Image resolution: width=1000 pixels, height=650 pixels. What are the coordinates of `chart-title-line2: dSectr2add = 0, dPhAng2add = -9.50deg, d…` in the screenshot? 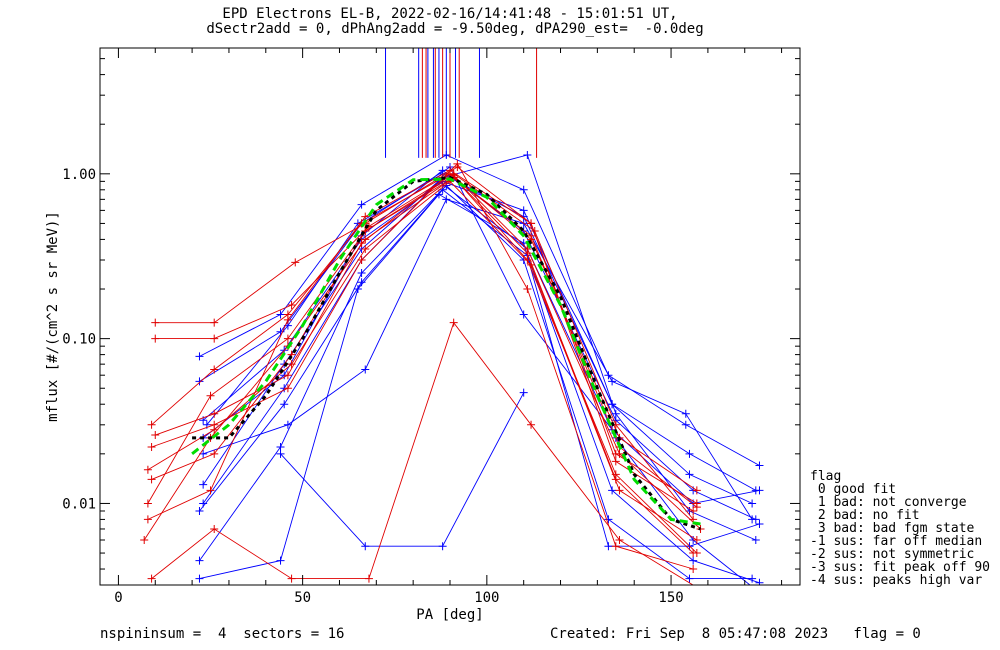 It's located at (455, 29).